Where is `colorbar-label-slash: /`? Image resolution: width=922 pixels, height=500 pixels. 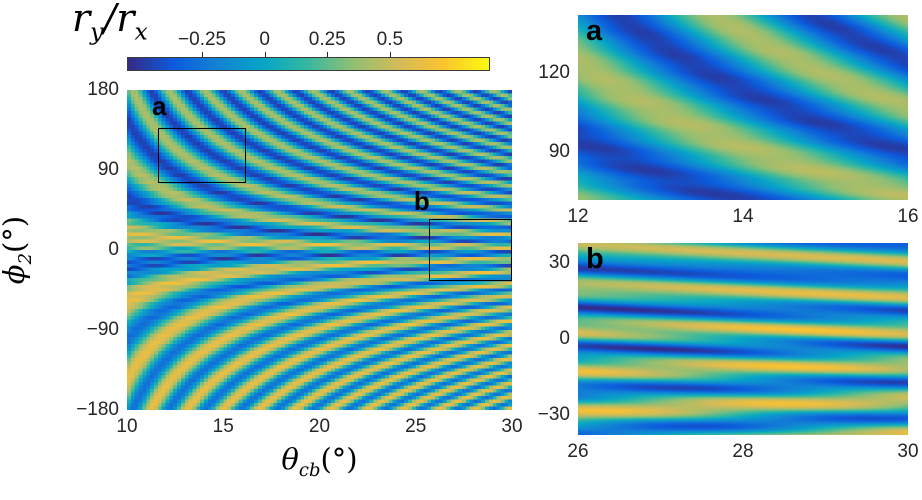
colorbar-label-slash: / is located at coordinates (110, 20).